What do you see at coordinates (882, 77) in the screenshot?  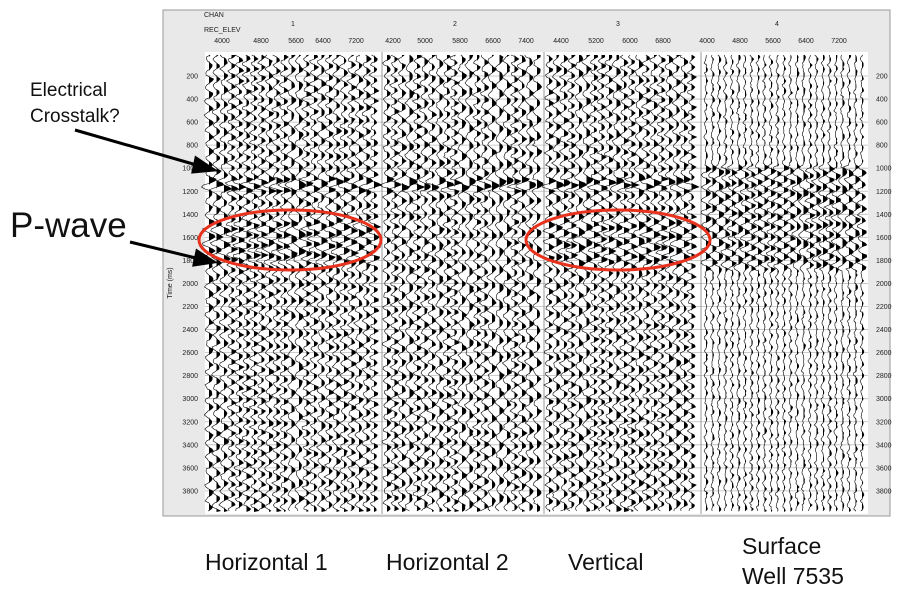 I see `time-tick-label: 200` at bounding box center [882, 77].